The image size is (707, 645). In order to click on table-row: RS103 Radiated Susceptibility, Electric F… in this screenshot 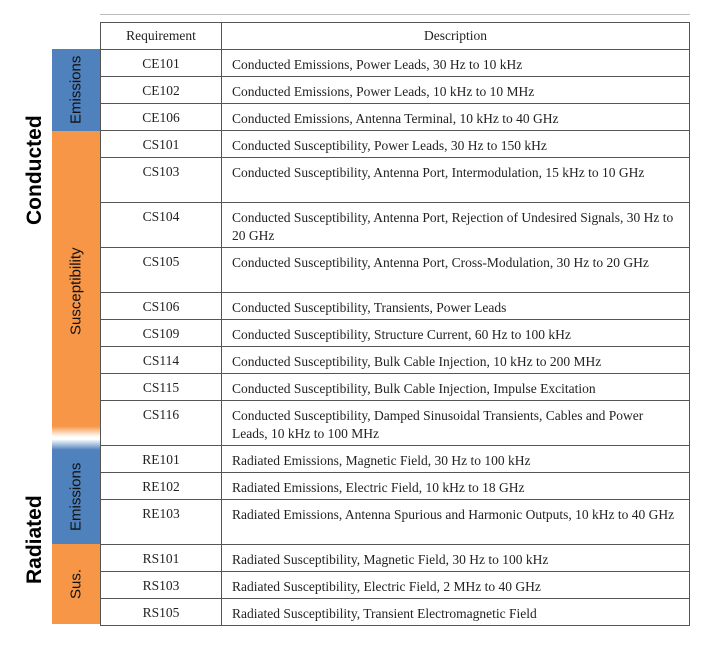, I will do `click(395, 585)`.